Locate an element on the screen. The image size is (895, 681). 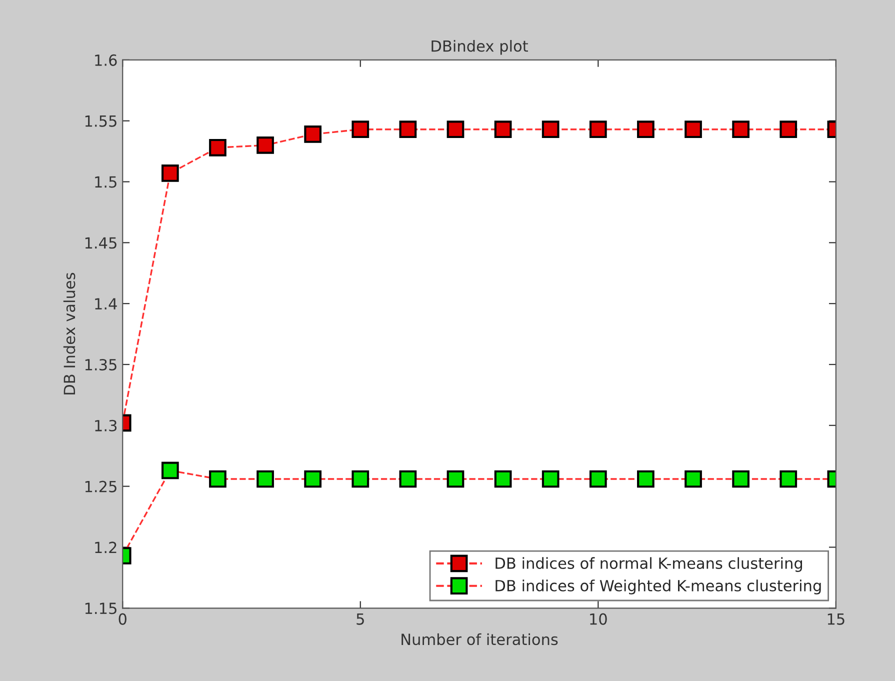
x-tick-label: 15 is located at coordinates (836, 619).